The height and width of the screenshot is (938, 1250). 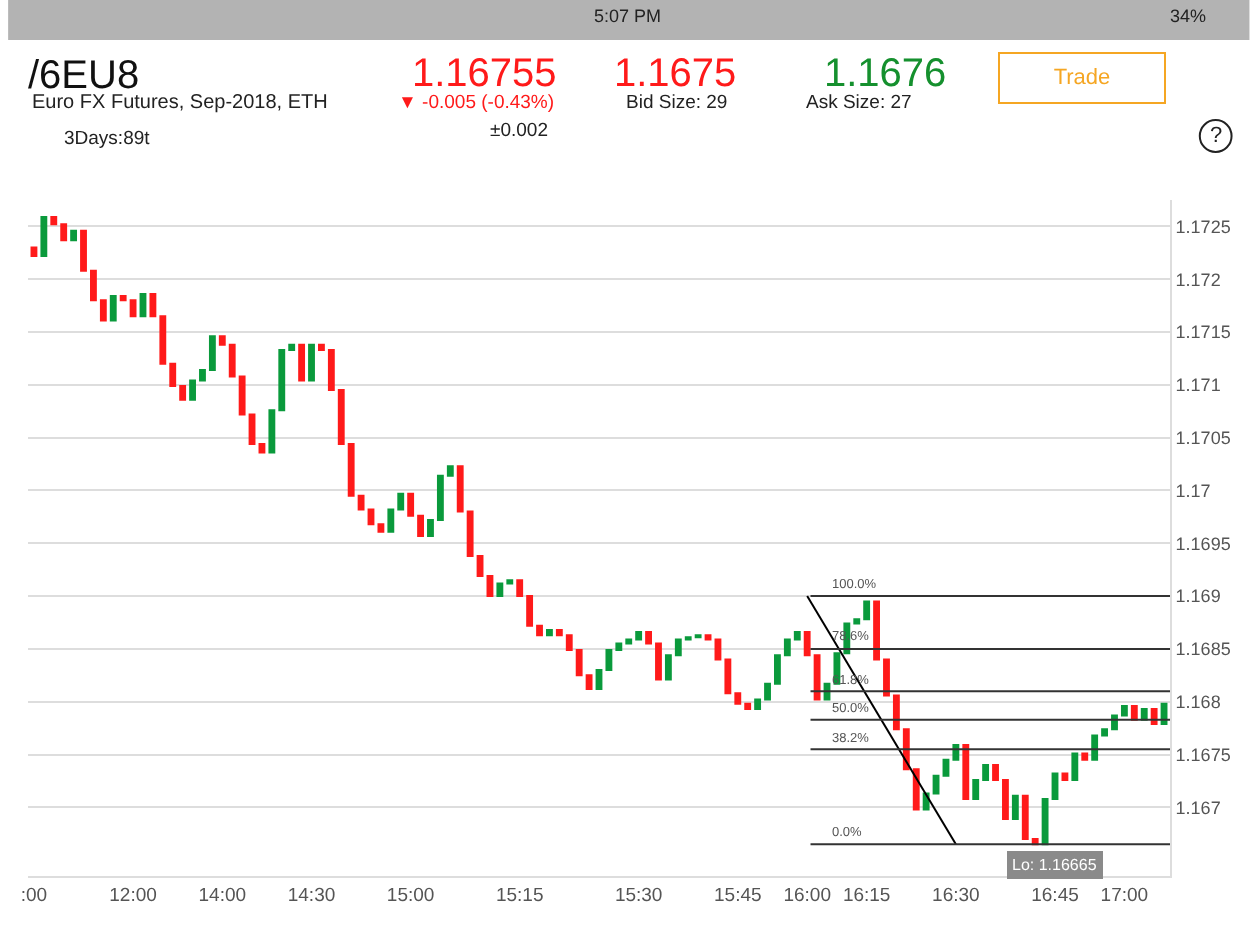 What do you see at coordinates (34, 895) in the screenshot?
I see `x-tick-label: :00` at bounding box center [34, 895].